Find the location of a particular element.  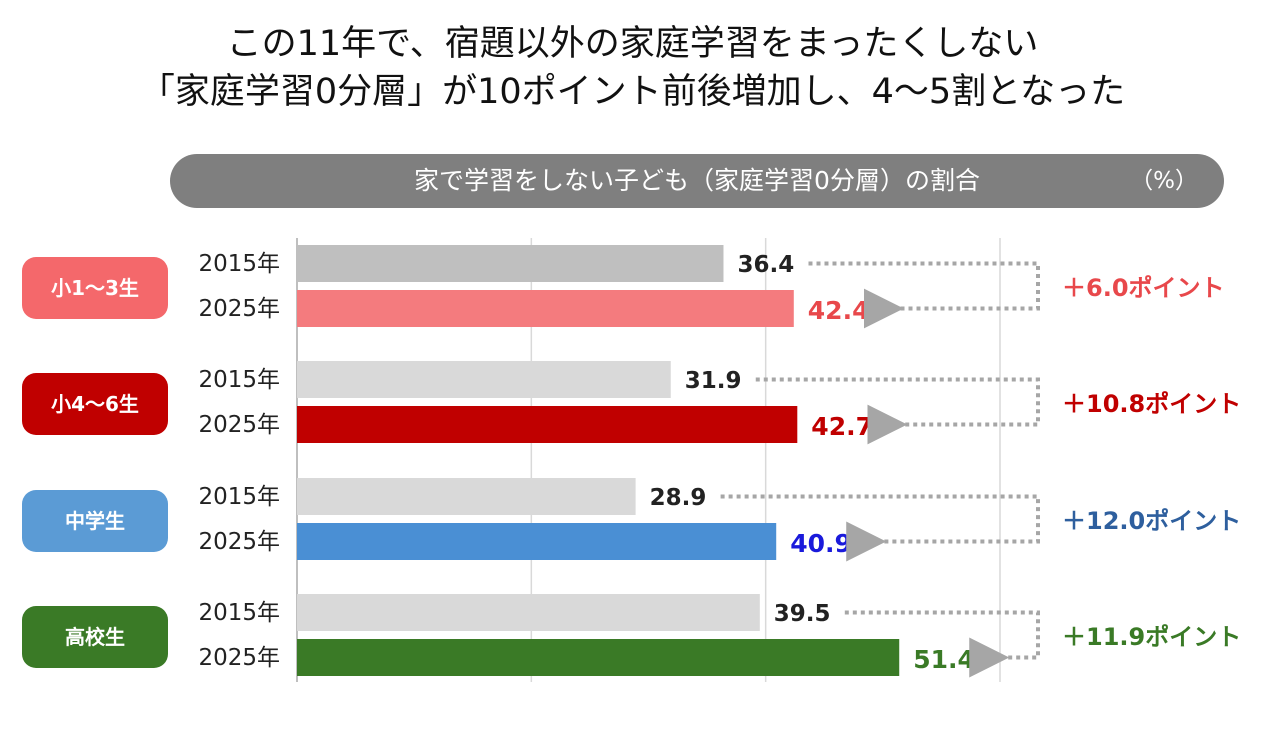

difference-label: ＋6.0ポイント is located at coordinates (1143, 288).